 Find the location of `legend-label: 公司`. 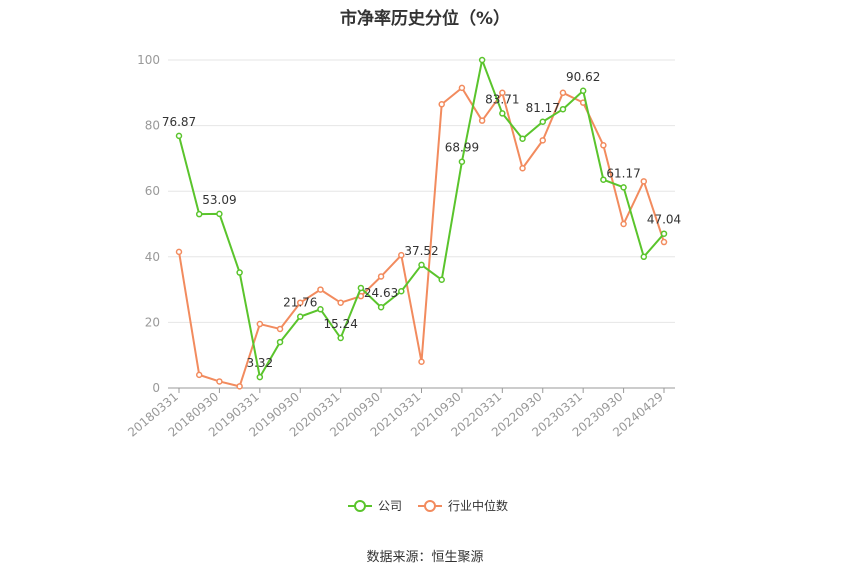

legend-label: 公司 is located at coordinates (390, 506).